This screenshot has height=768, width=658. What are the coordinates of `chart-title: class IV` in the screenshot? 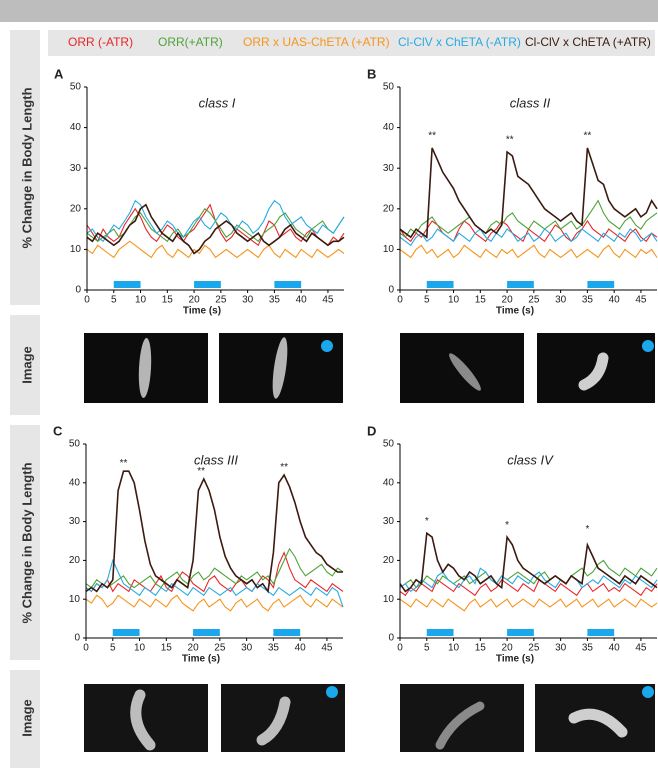 It's located at (530, 459).